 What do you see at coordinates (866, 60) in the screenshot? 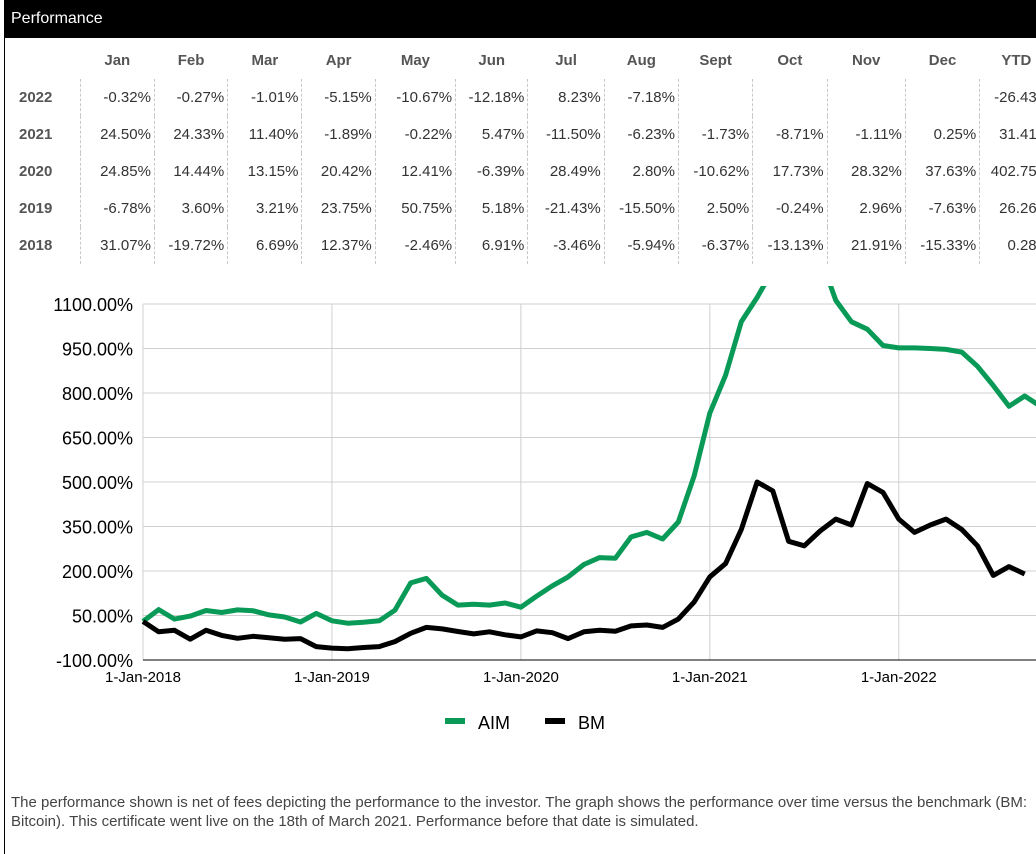
I see `month-header: Nov` at bounding box center [866, 60].